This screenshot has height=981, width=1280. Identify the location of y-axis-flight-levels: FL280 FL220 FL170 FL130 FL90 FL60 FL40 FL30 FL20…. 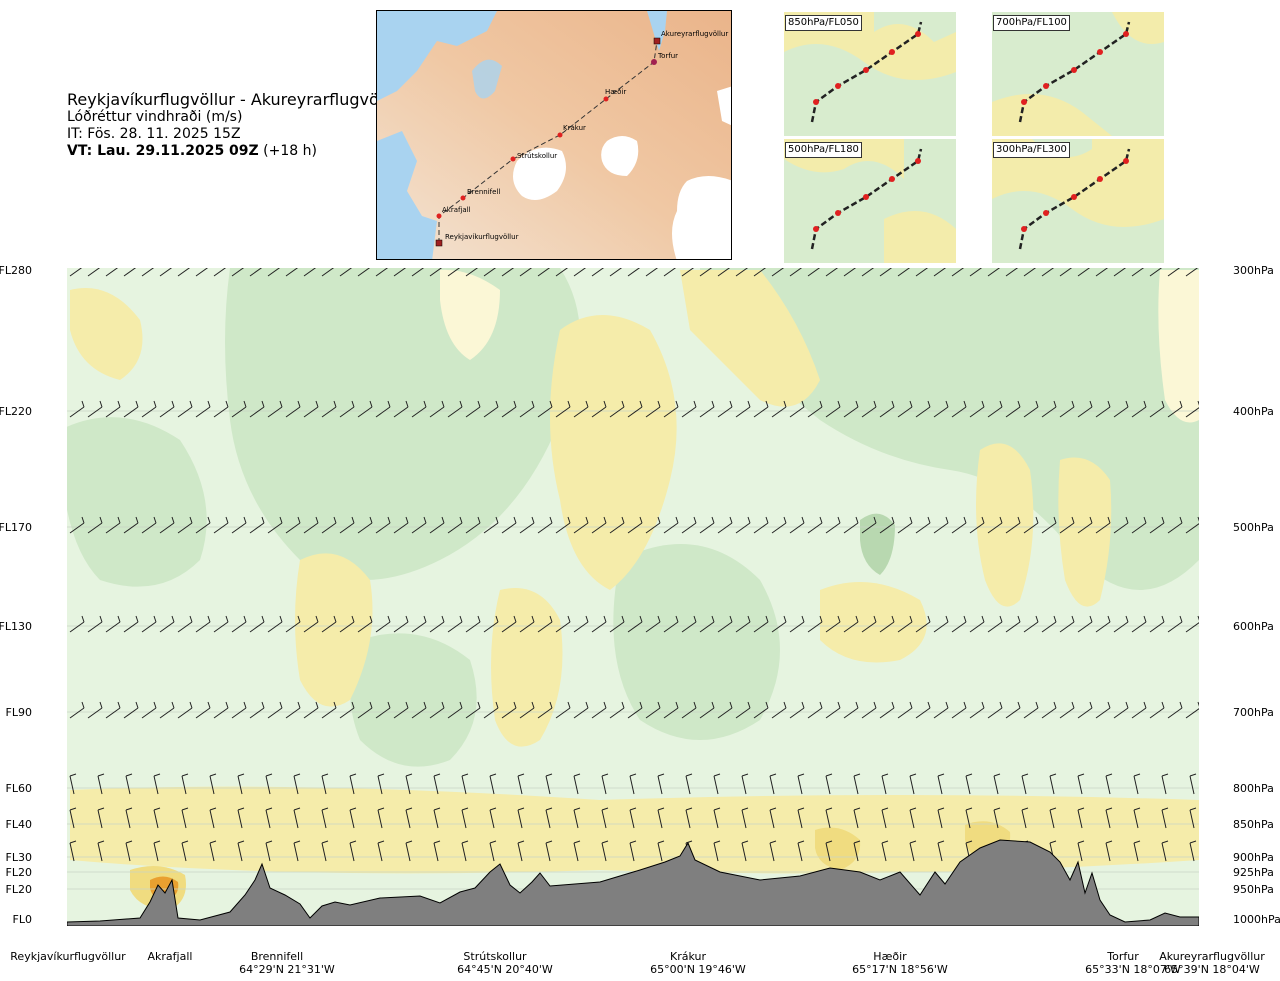
(16, 595).